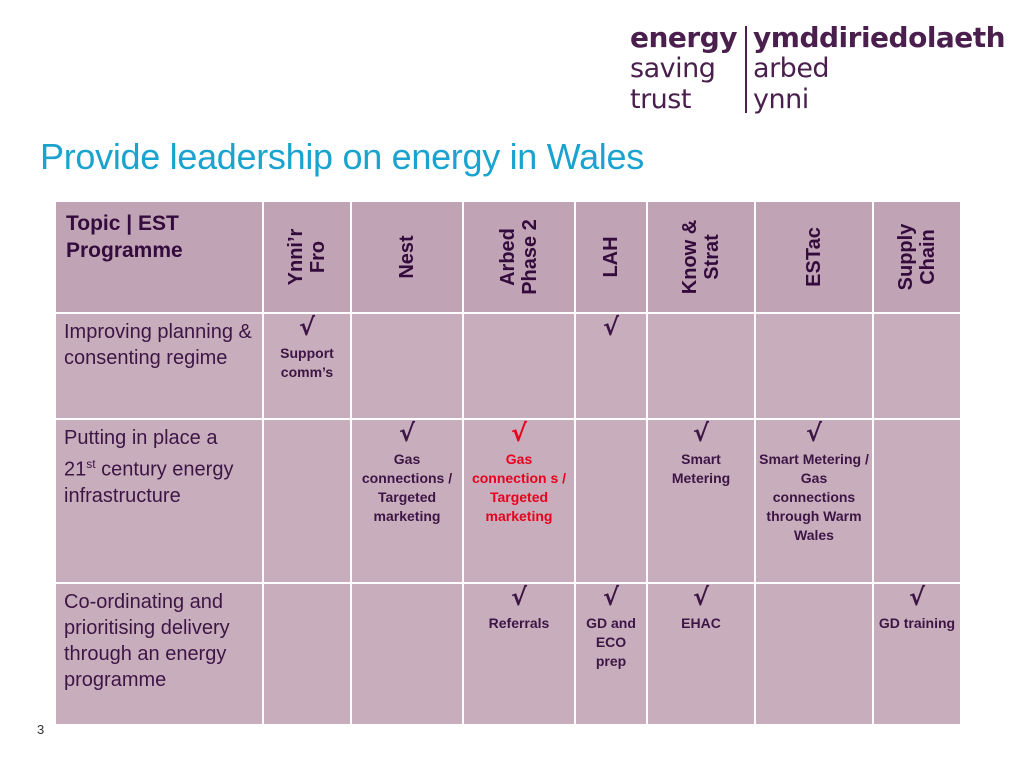  I want to click on column-header: Ynni’r Fro, so click(307, 257).